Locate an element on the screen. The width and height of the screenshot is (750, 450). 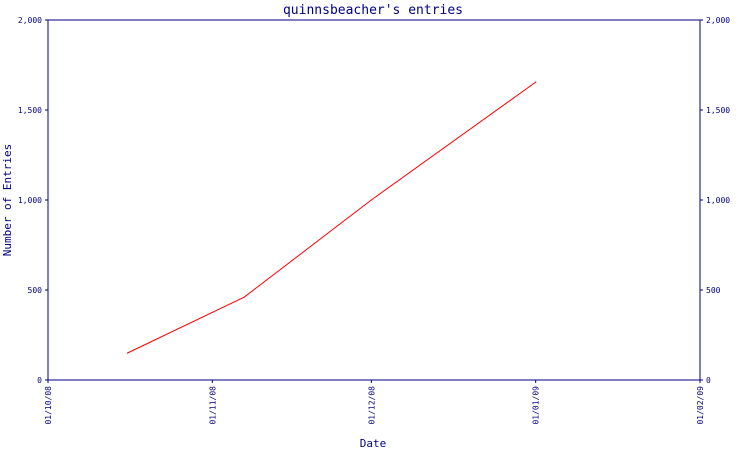
y-tick-label-right: 2,000 is located at coordinates (718, 20).